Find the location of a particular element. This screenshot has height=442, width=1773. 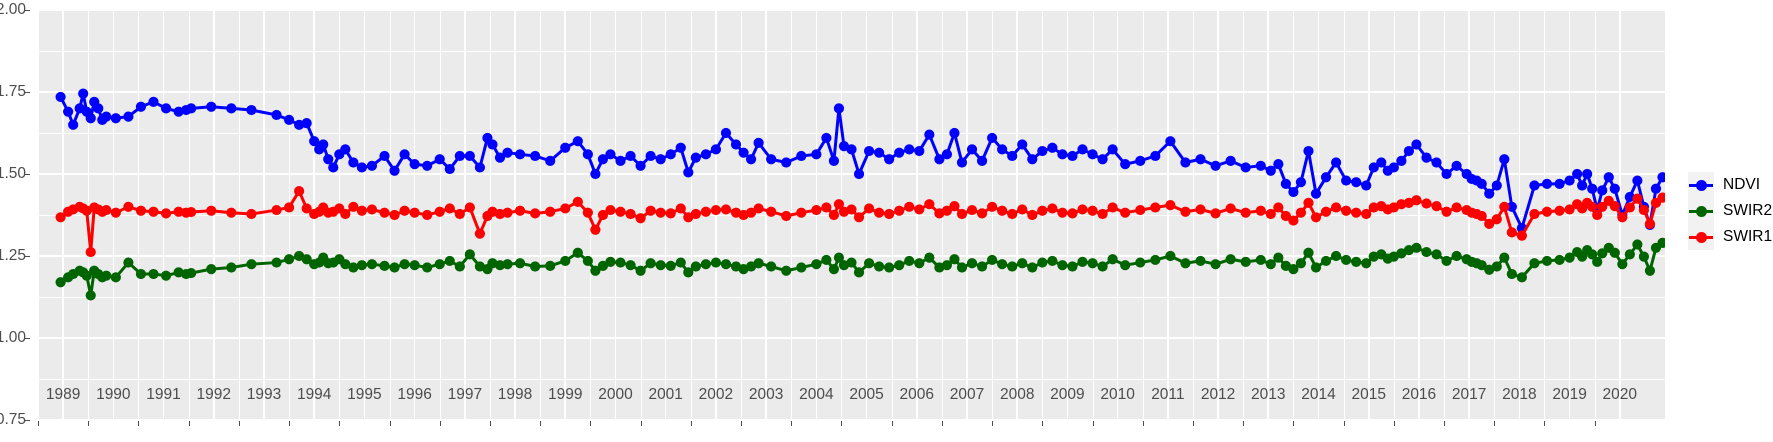

series-swir1 is located at coordinates (860, 221).